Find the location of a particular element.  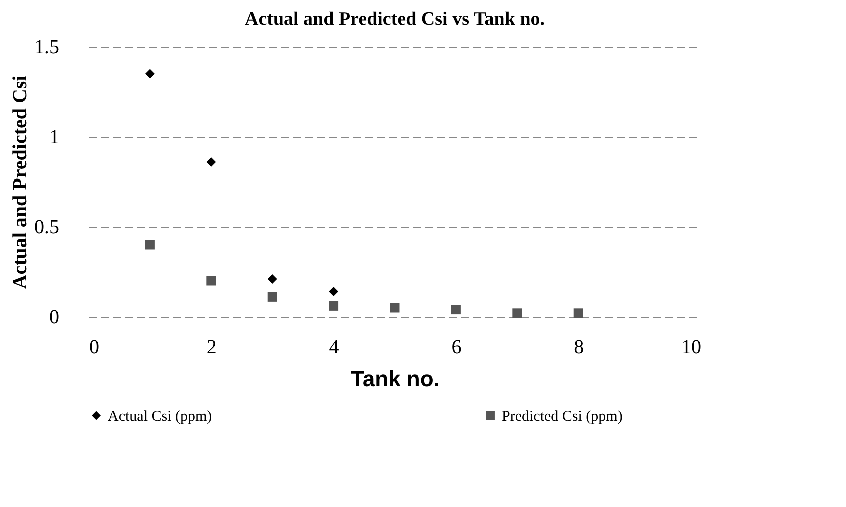

x-tick-label: 0 is located at coordinates (95, 347).